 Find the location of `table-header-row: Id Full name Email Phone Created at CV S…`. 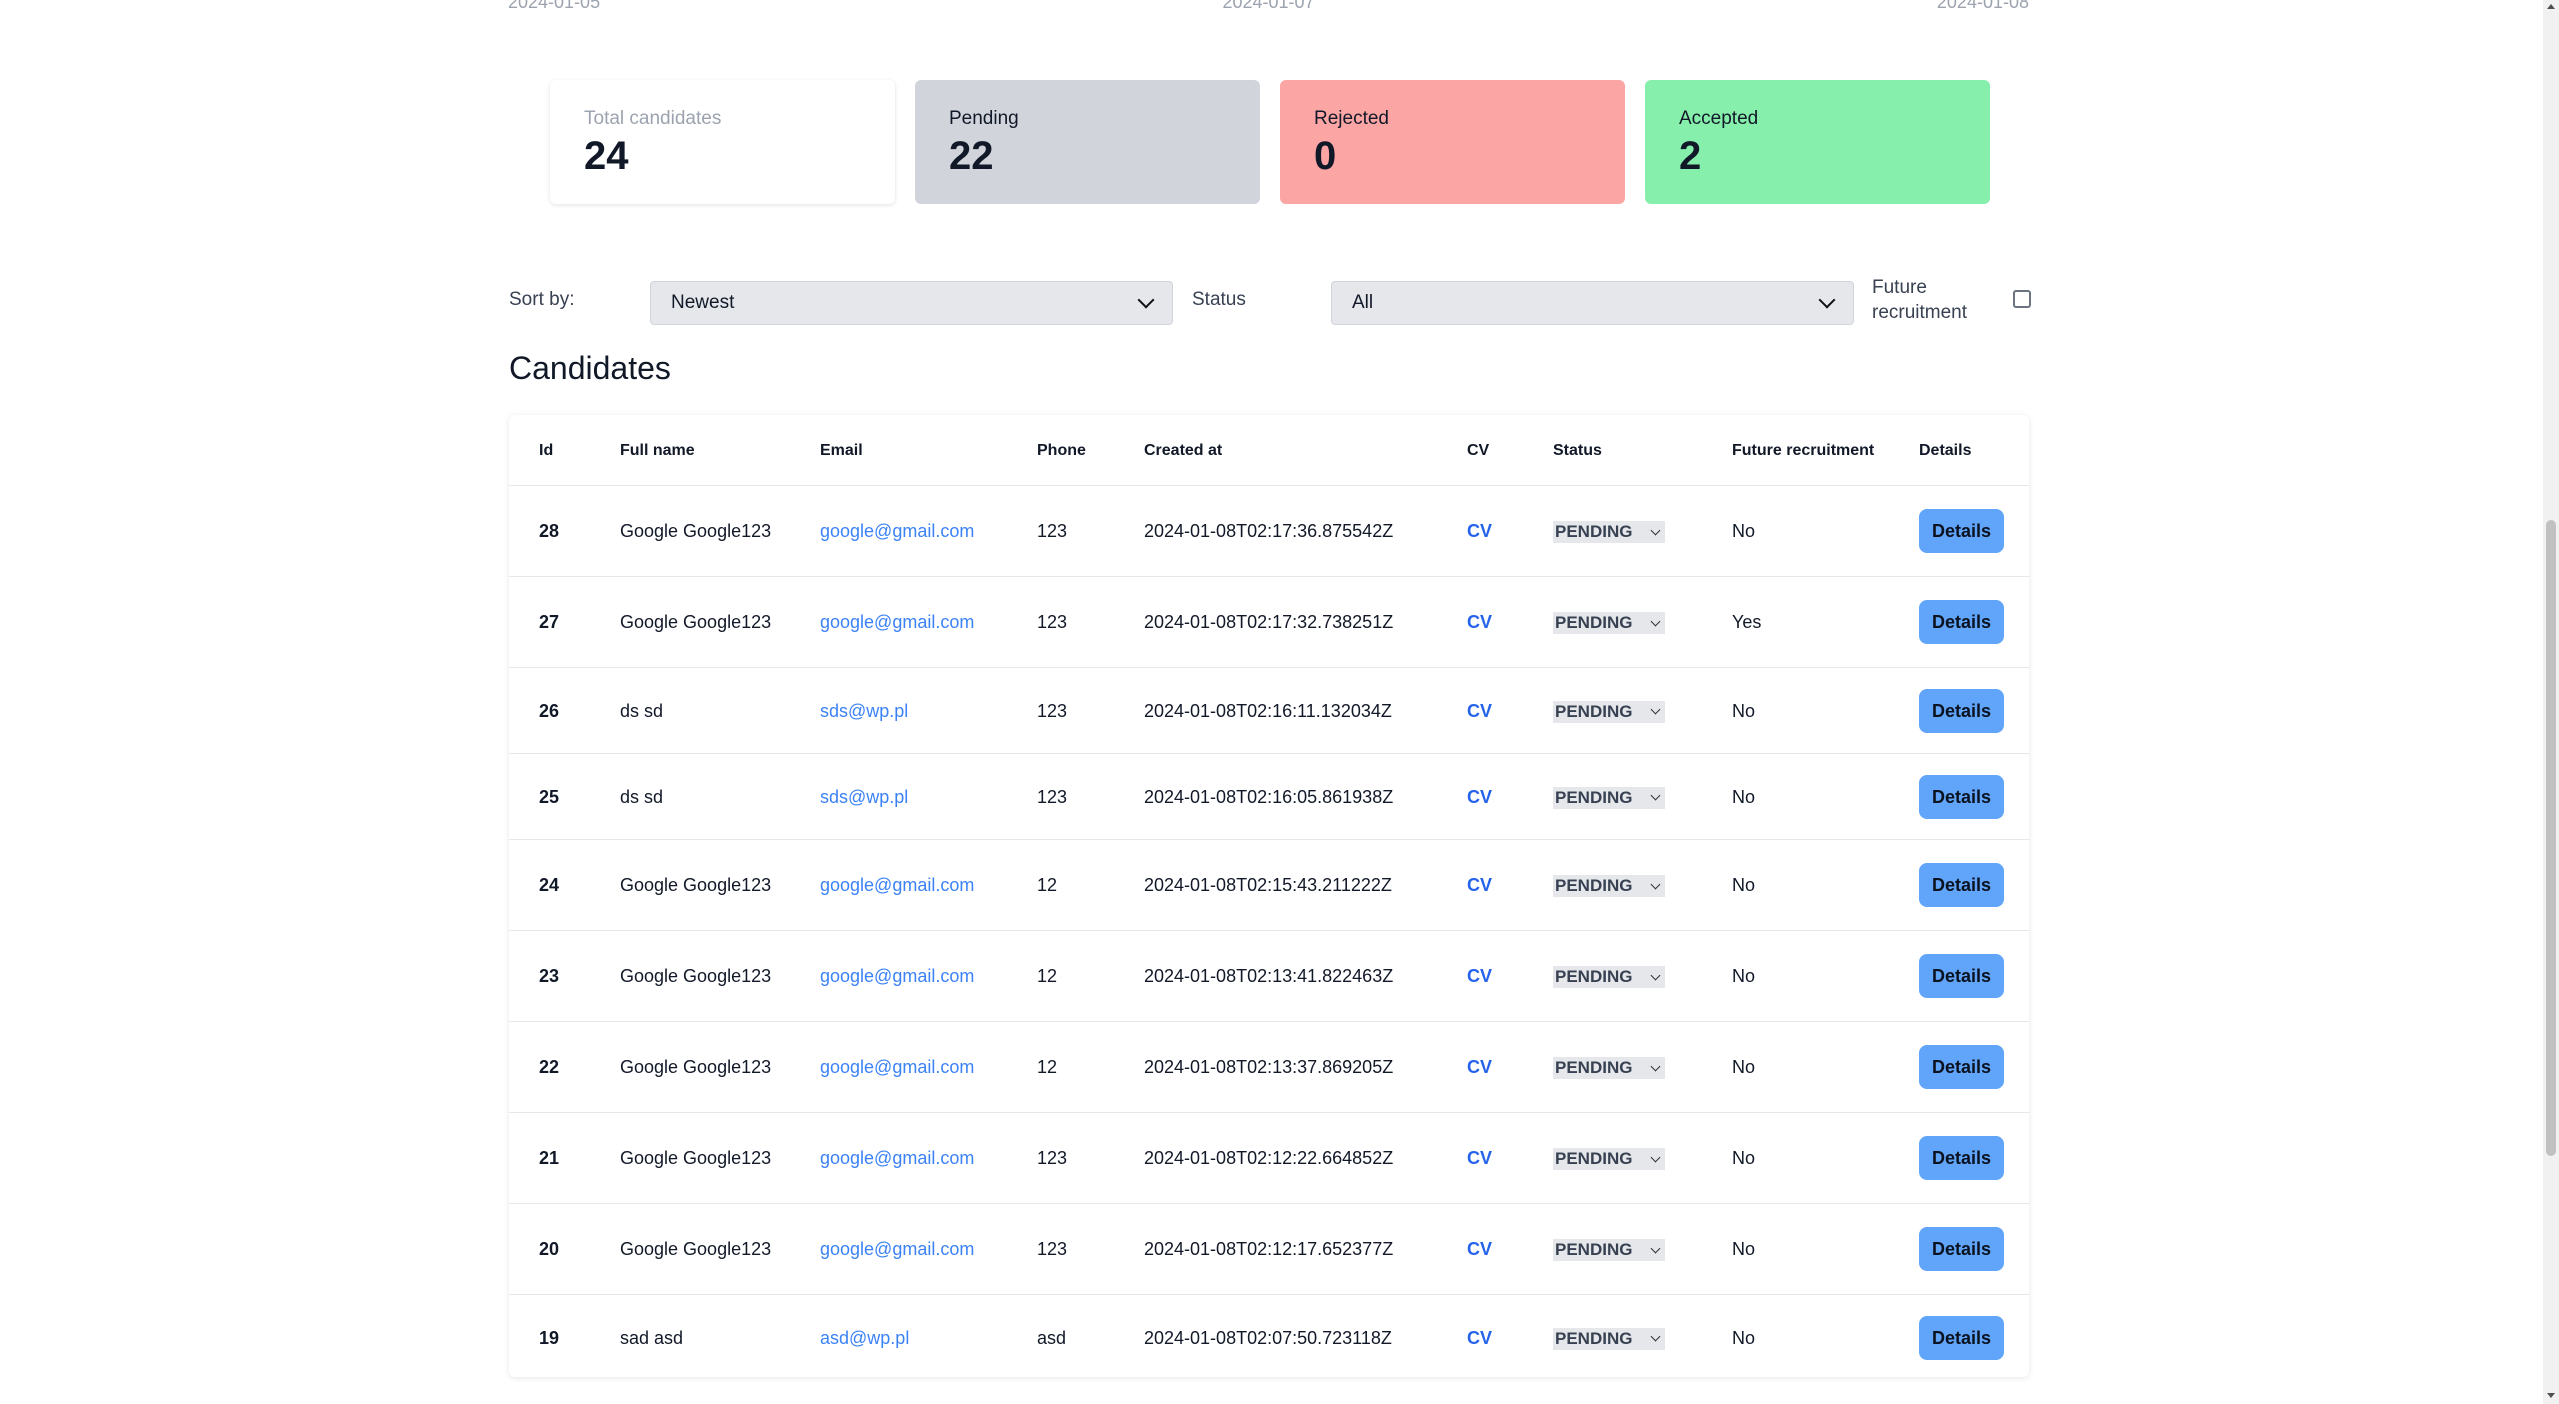

table-header-row: Id Full name Email Phone Created at CV S… is located at coordinates (1269, 450).